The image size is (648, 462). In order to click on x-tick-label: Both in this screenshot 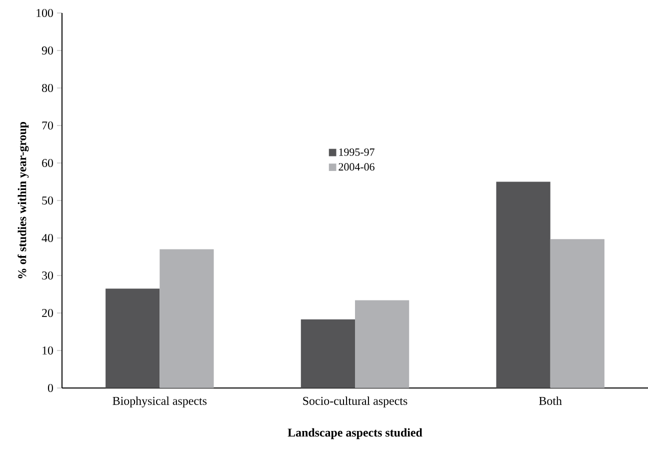, I will do `click(550, 400)`.